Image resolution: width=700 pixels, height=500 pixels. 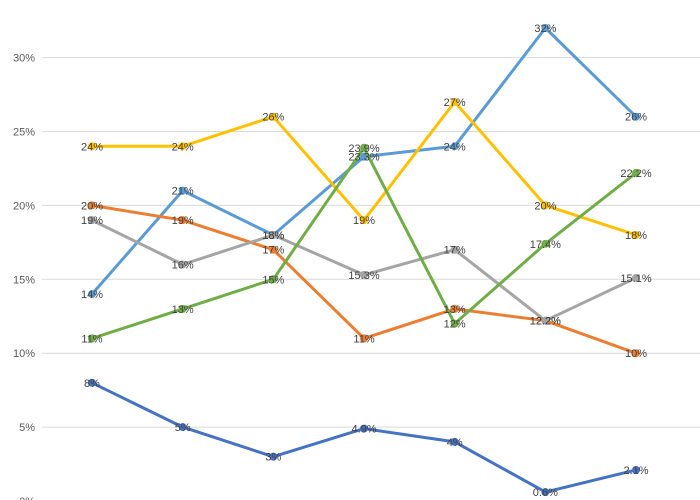 I want to click on data-label: 14%, so click(x=92, y=295).